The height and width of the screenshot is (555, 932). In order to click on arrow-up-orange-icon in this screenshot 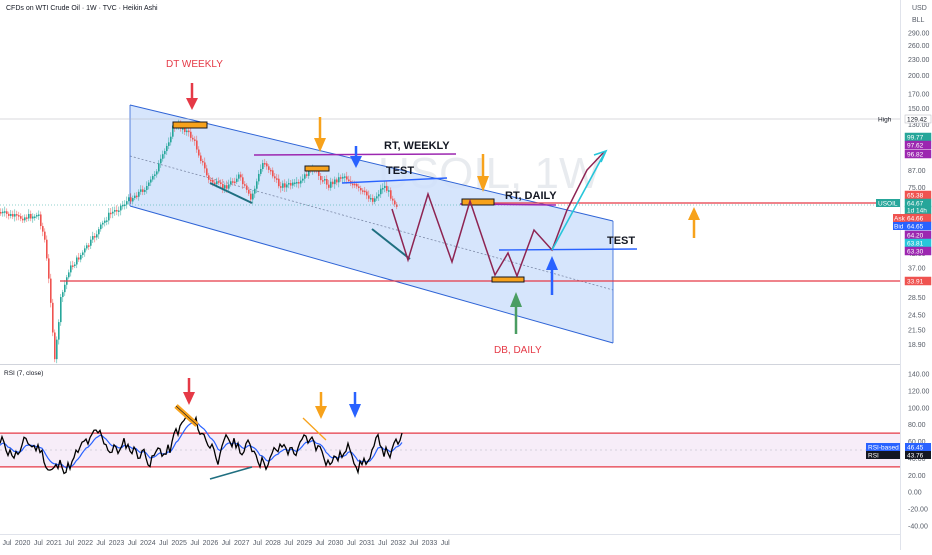, I will do `click(694, 222)`.